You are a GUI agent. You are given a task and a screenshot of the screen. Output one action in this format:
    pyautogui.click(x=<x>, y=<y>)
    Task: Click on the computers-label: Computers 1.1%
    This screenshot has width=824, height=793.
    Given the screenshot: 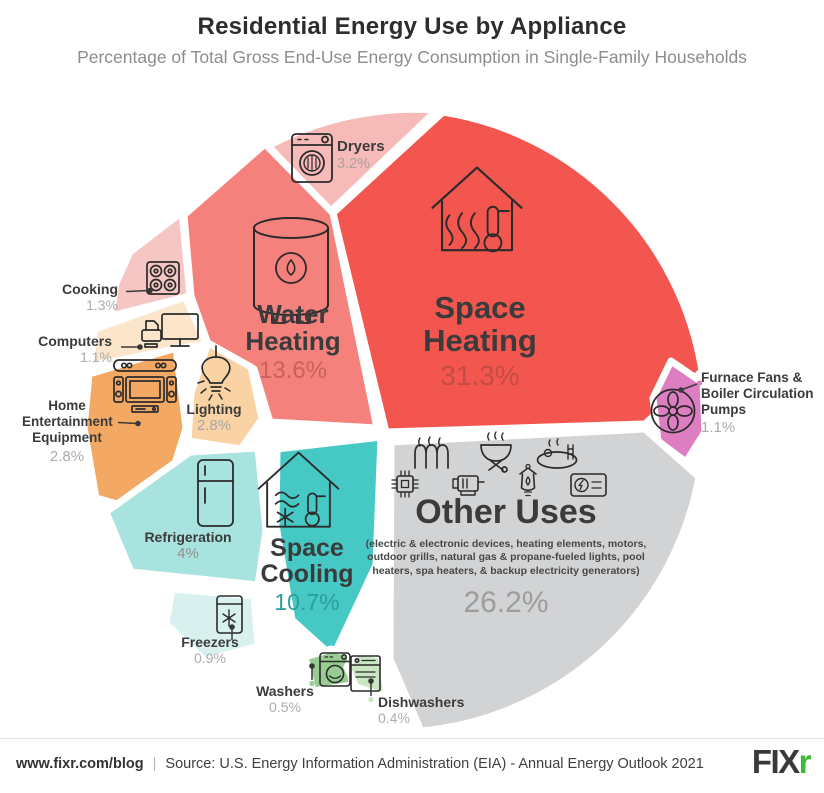 What is the action you would take?
    pyautogui.click(x=69, y=349)
    